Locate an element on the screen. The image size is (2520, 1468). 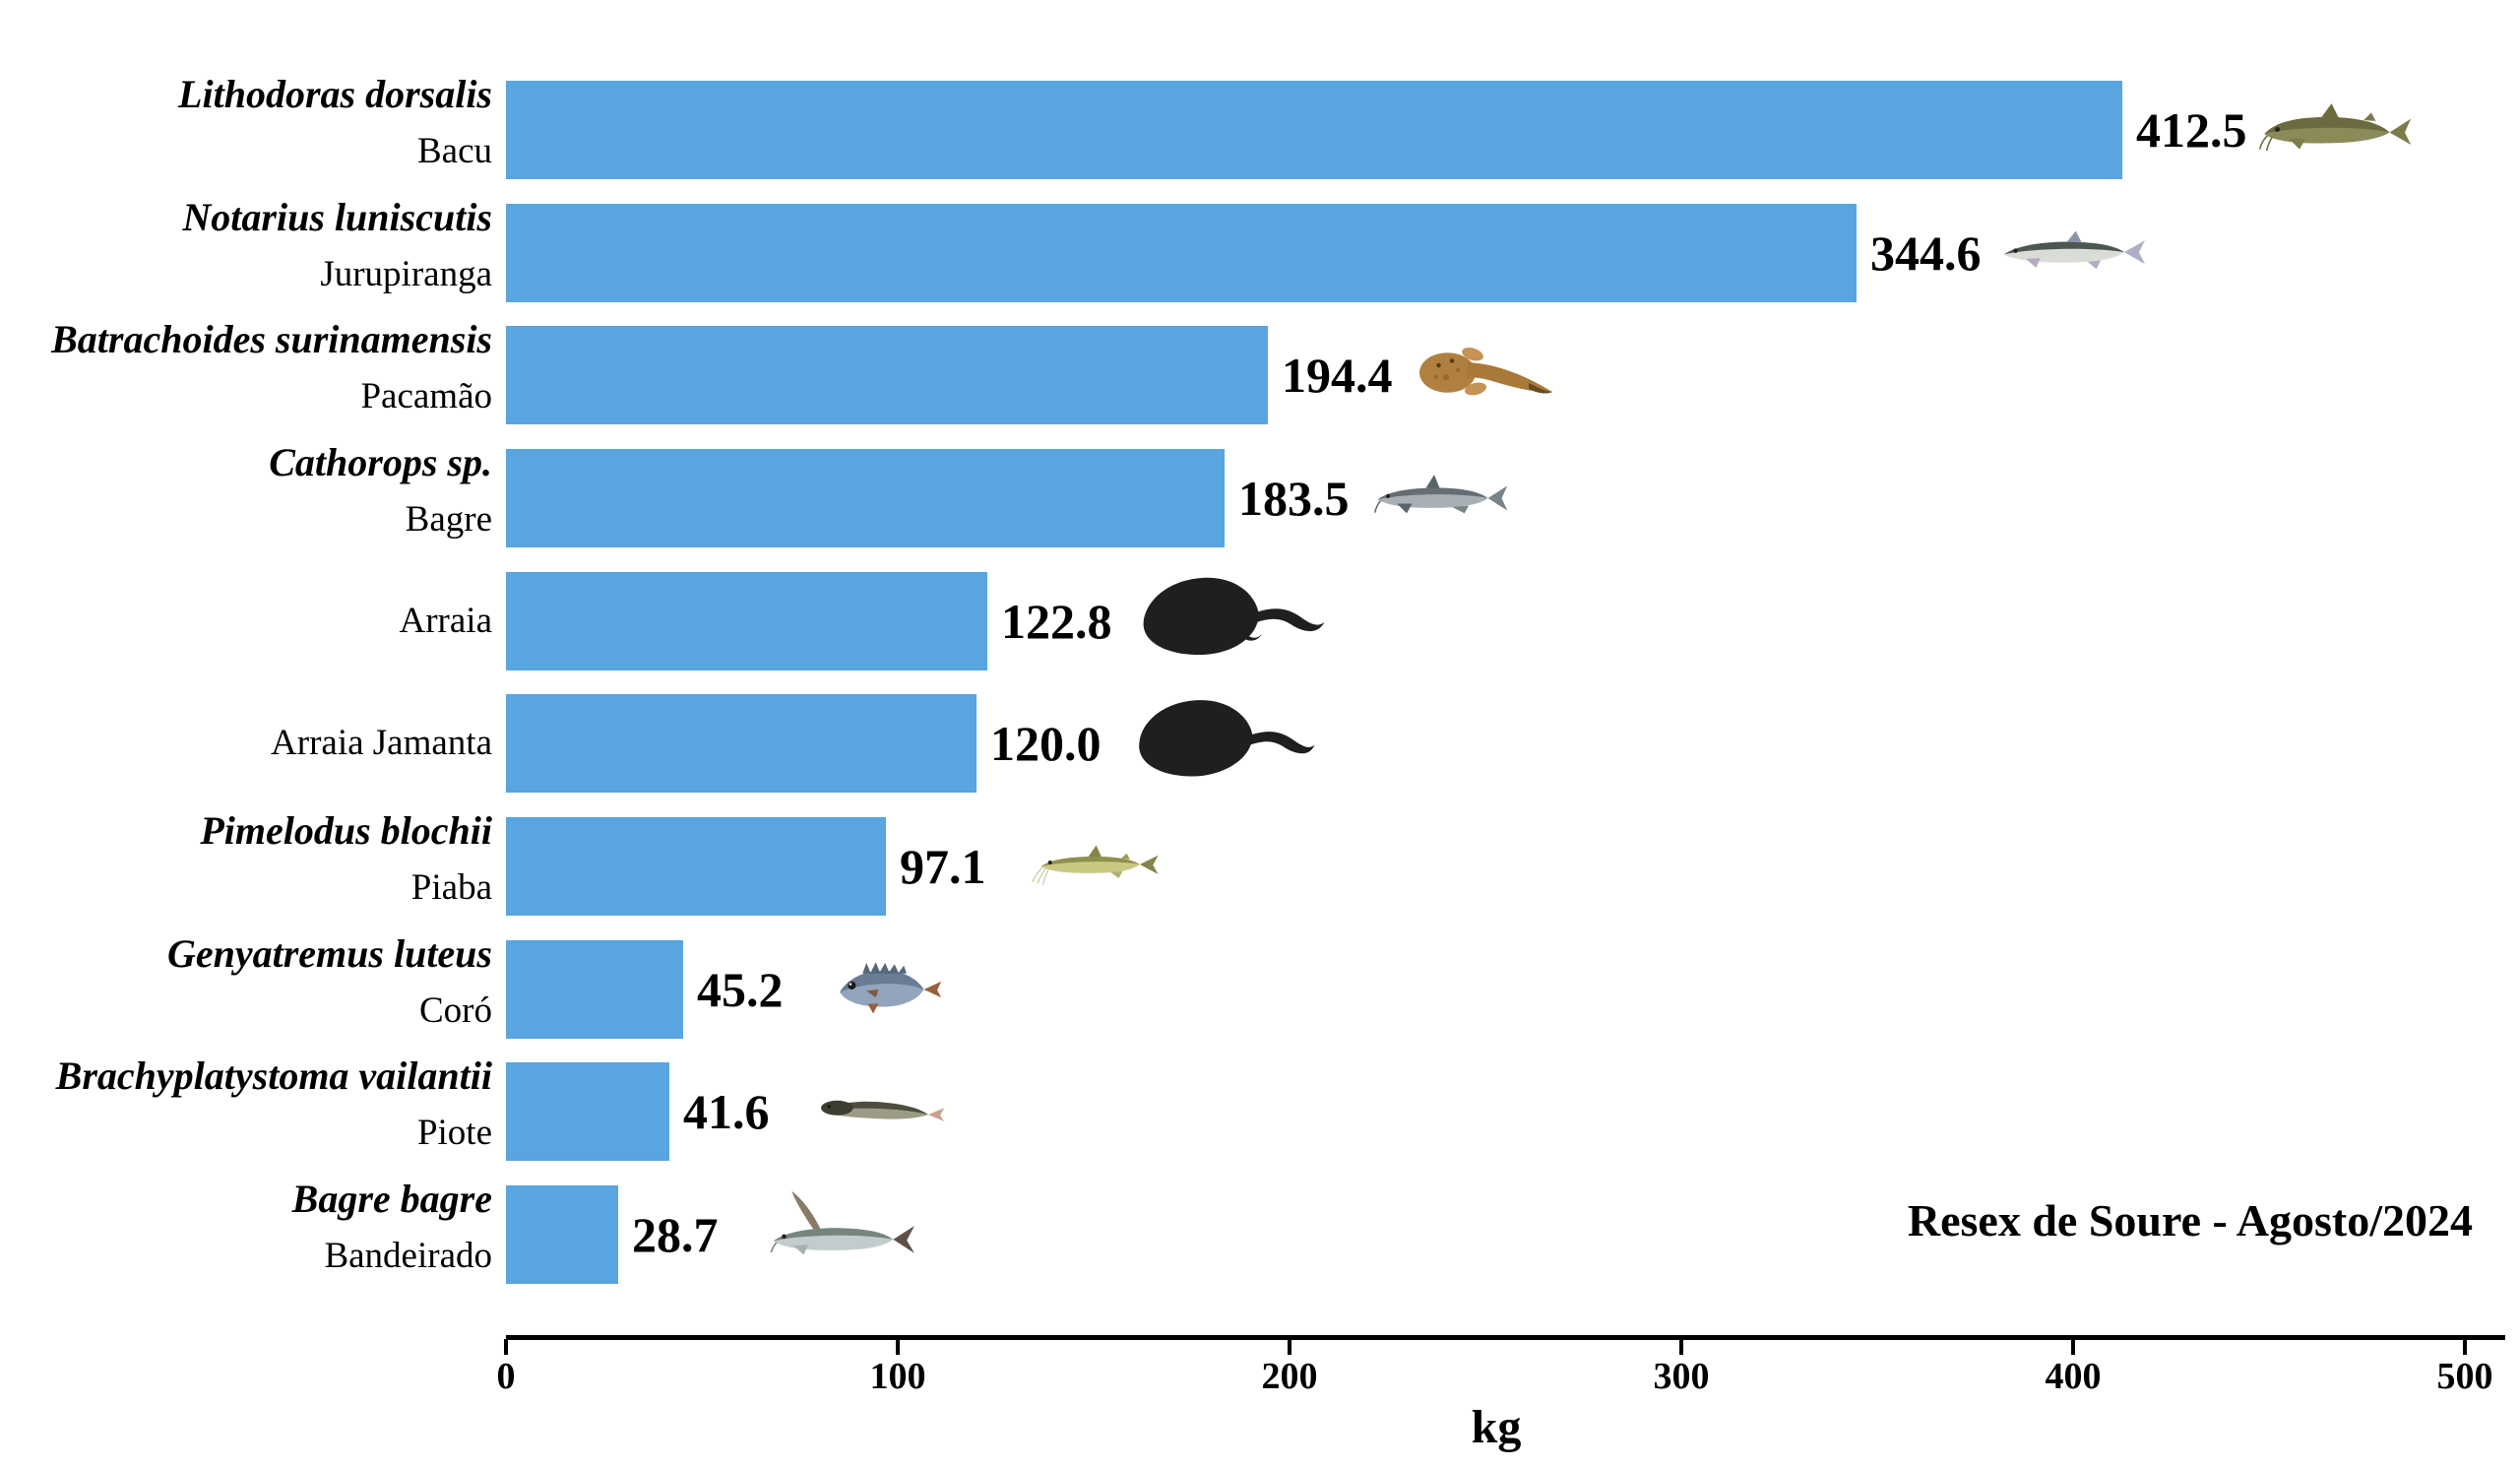
species-label: Cathorops sp. is located at coordinates (380, 462).